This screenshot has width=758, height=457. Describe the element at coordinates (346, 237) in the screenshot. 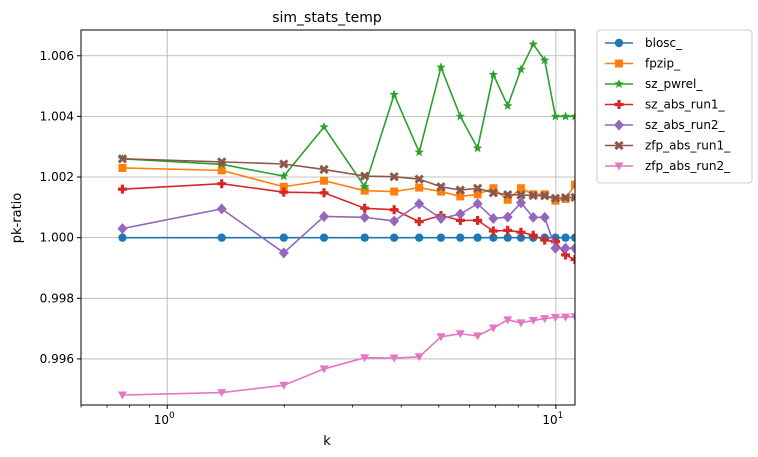

I see `series-blosc` at that location.